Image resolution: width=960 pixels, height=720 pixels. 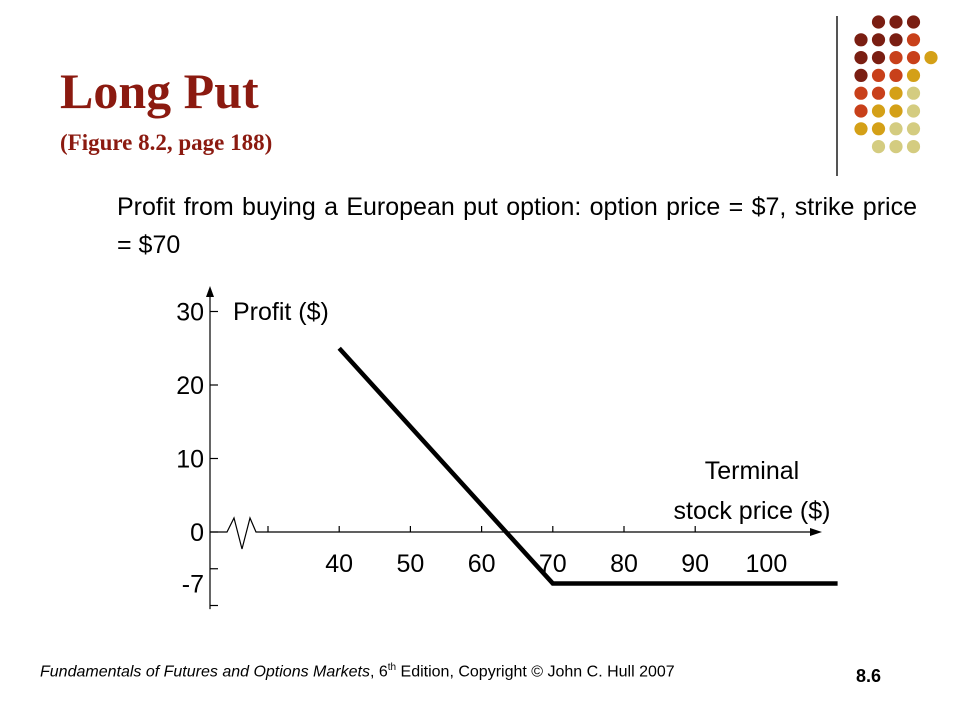 What do you see at coordinates (281, 312) in the screenshot?
I see `y-axis-label: Profit ($)` at bounding box center [281, 312].